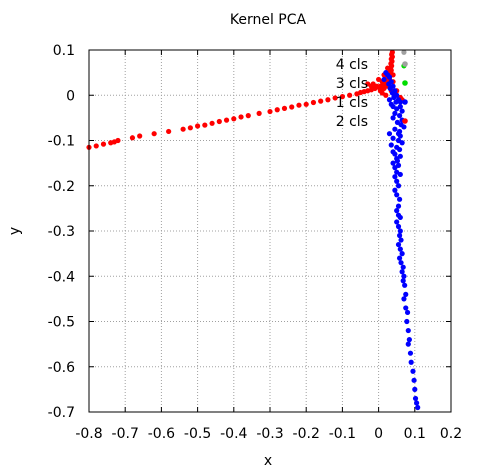 The height and width of the screenshot is (474, 477). I want to click on y-tick-label: 0, so click(70, 96).